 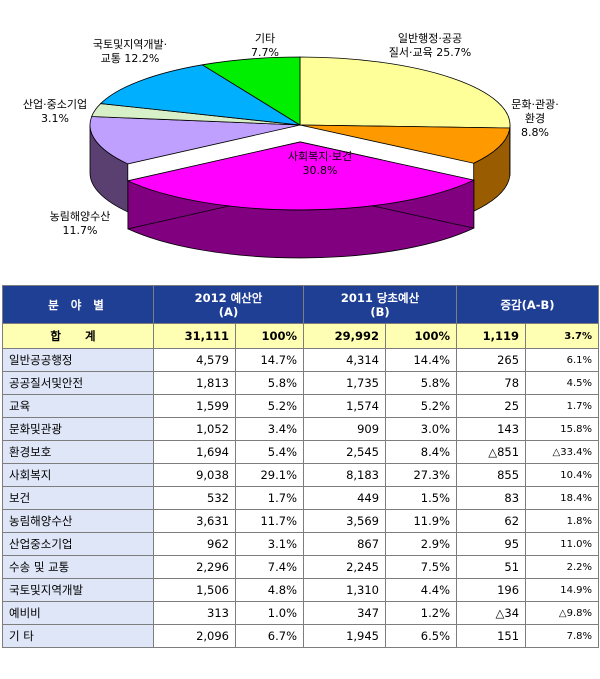 I want to click on cell-a-pct: 5.2%, so click(x=269, y=406).